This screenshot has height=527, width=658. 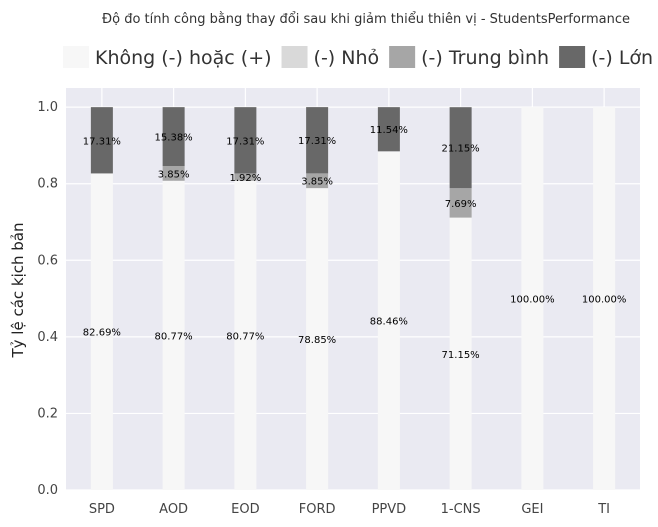 I want to click on y-axis-ticks: 0.0 0.2 0.4 0.6 0.8 1.0, so click(x=47, y=299).